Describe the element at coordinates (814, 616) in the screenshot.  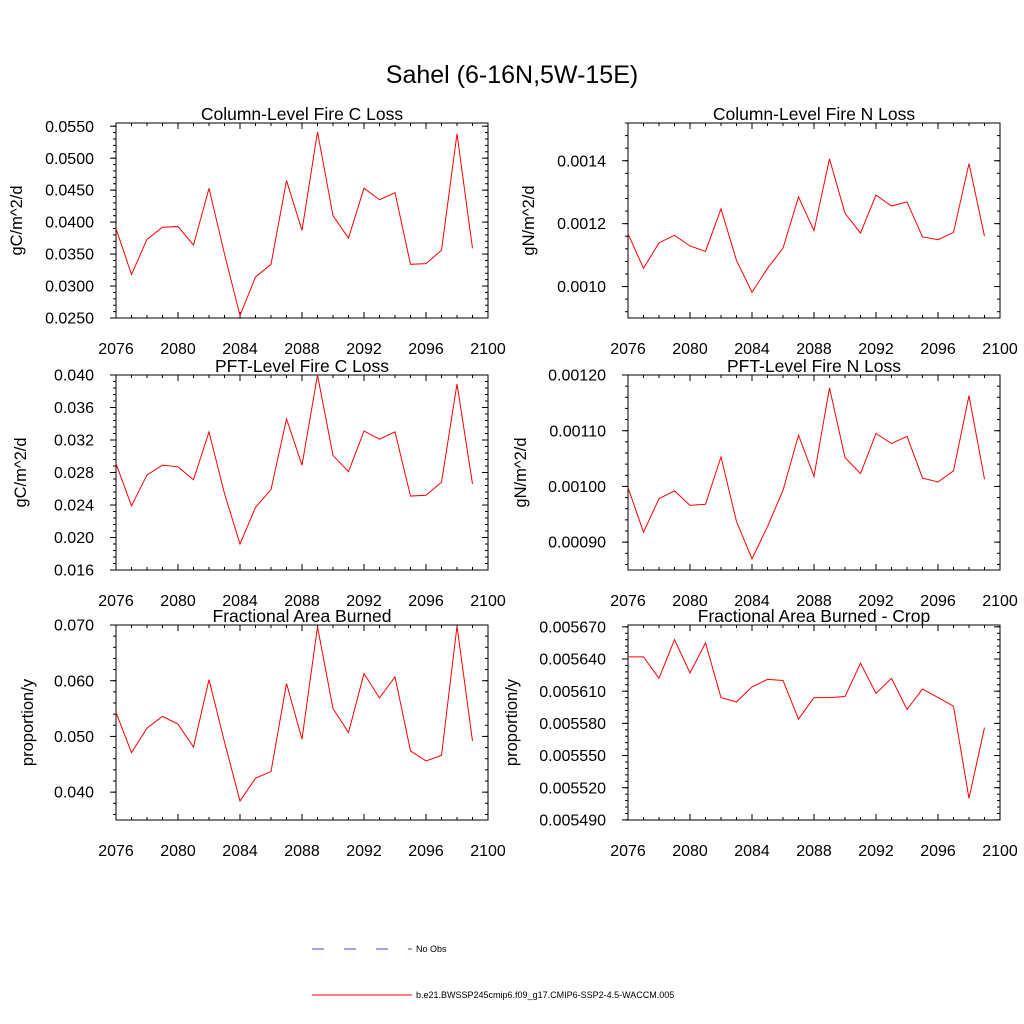
I see `panel-title: Fractional Area Burned - Crop` at that location.